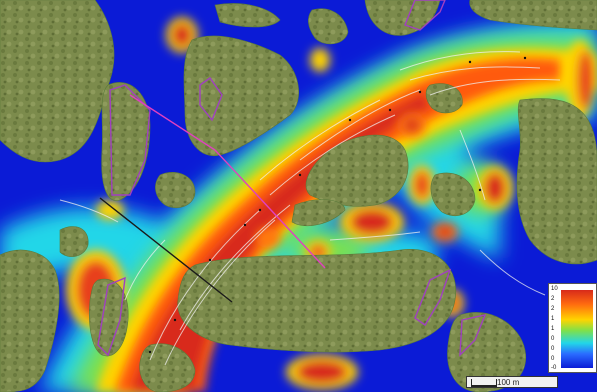 The height and width of the screenshot is (392, 597). What do you see at coordinates (554, 368) in the screenshot?
I see `legend-tick-label: -0` at bounding box center [554, 368].